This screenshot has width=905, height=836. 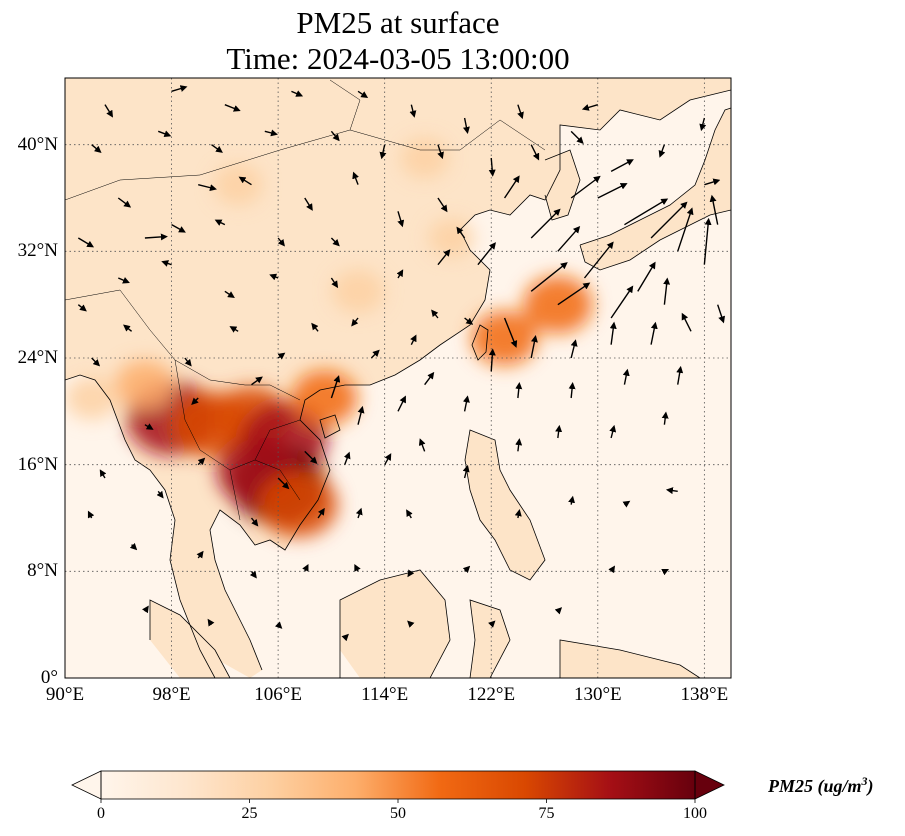 I want to click on coastline-sulawesi, so click(x=490, y=638).